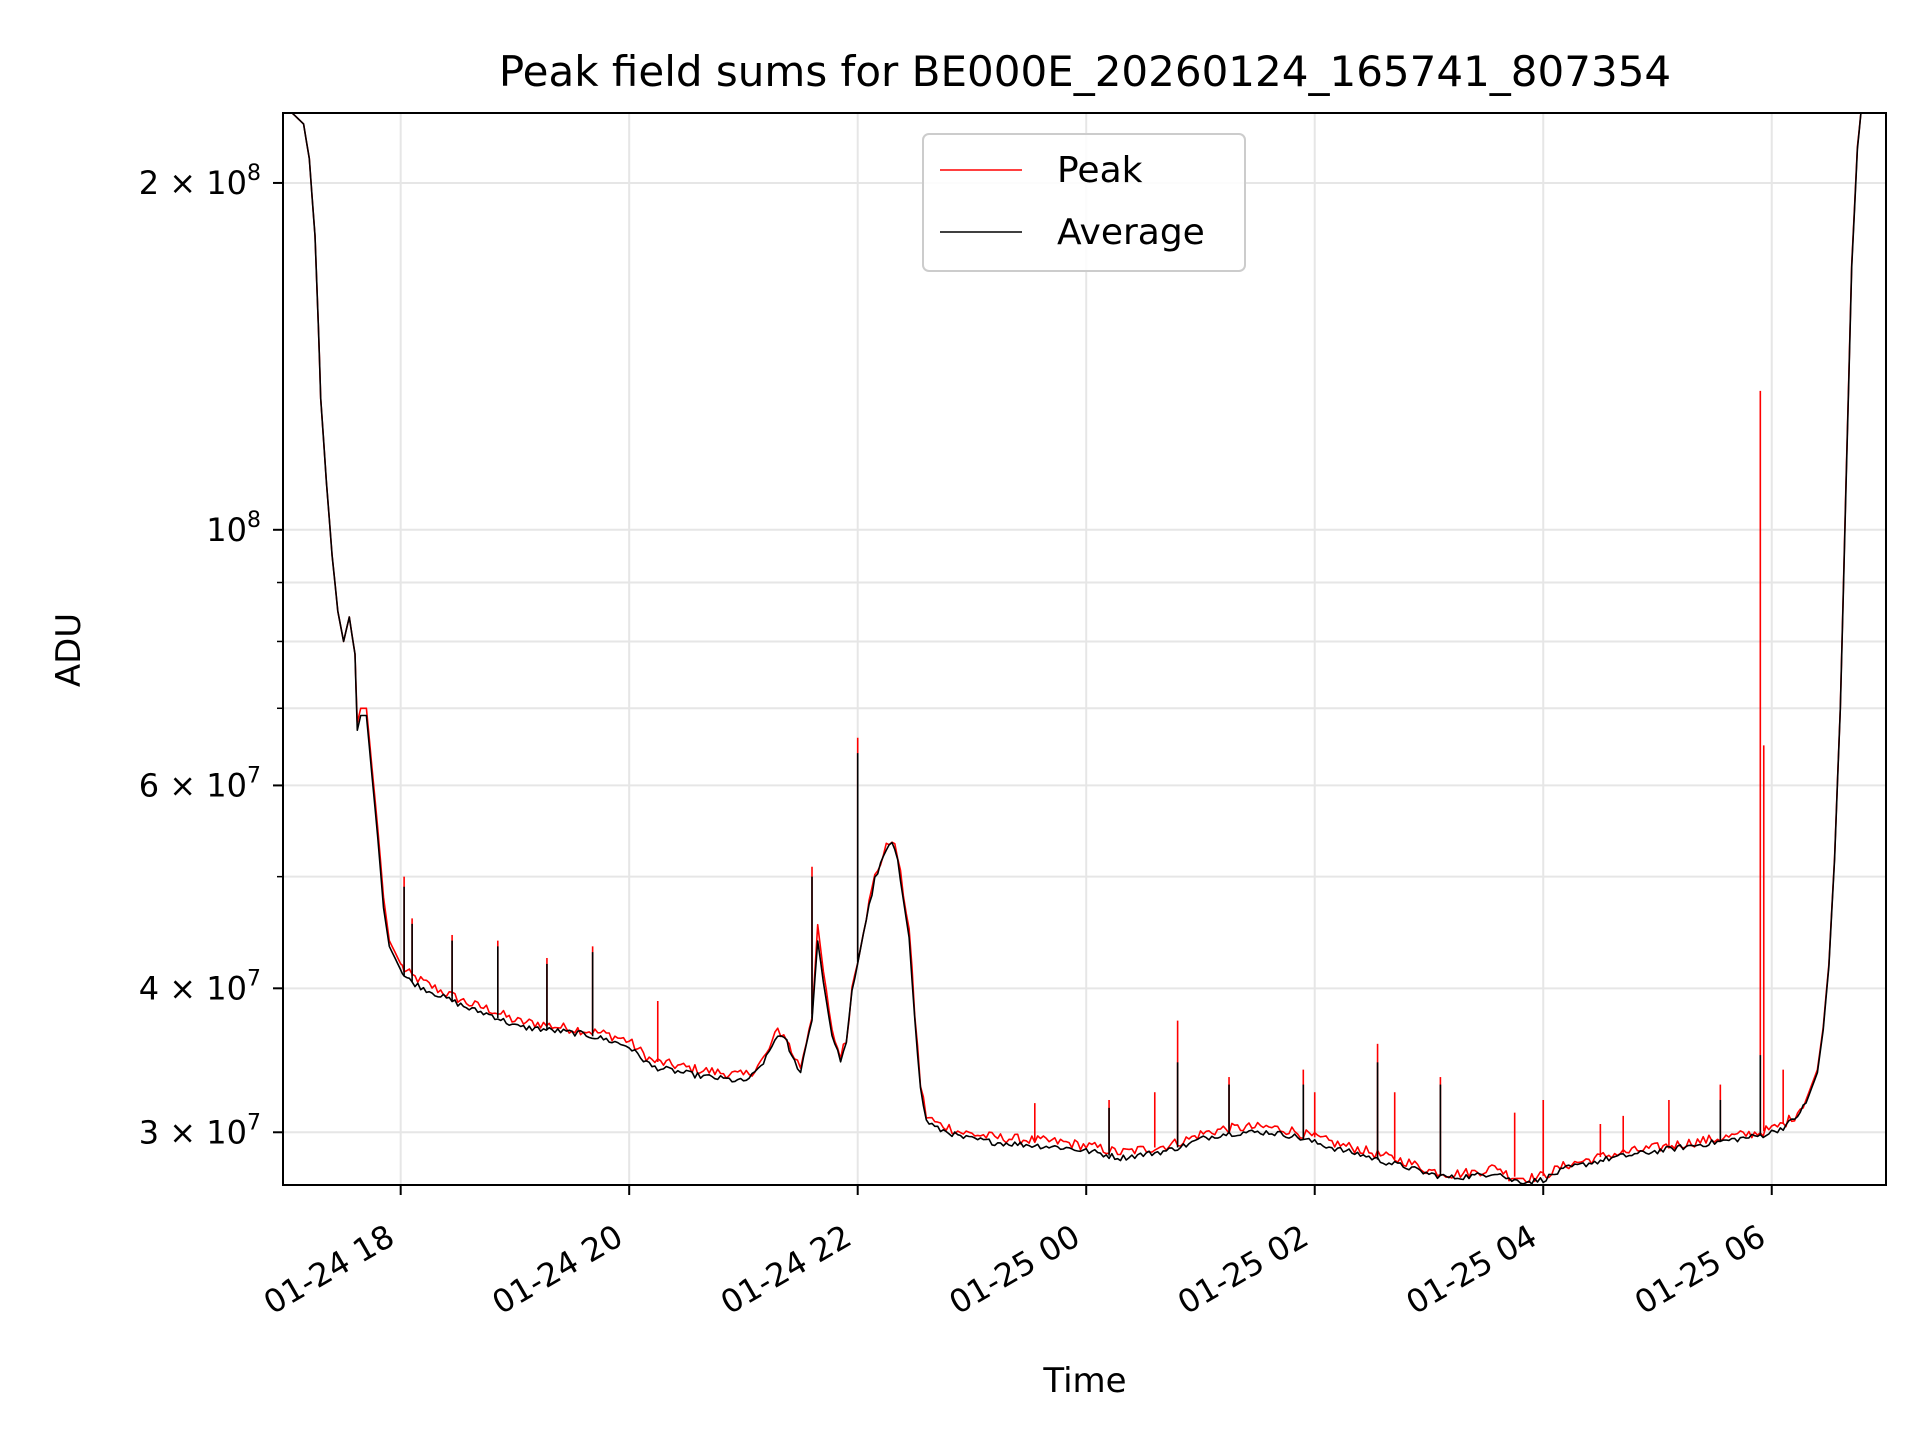 This screenshot has width=1920, height=1440. Describe the element at coordinates (200, 1130) in the screenshot. I see `y-tick-label: 3 × 107` at that location.